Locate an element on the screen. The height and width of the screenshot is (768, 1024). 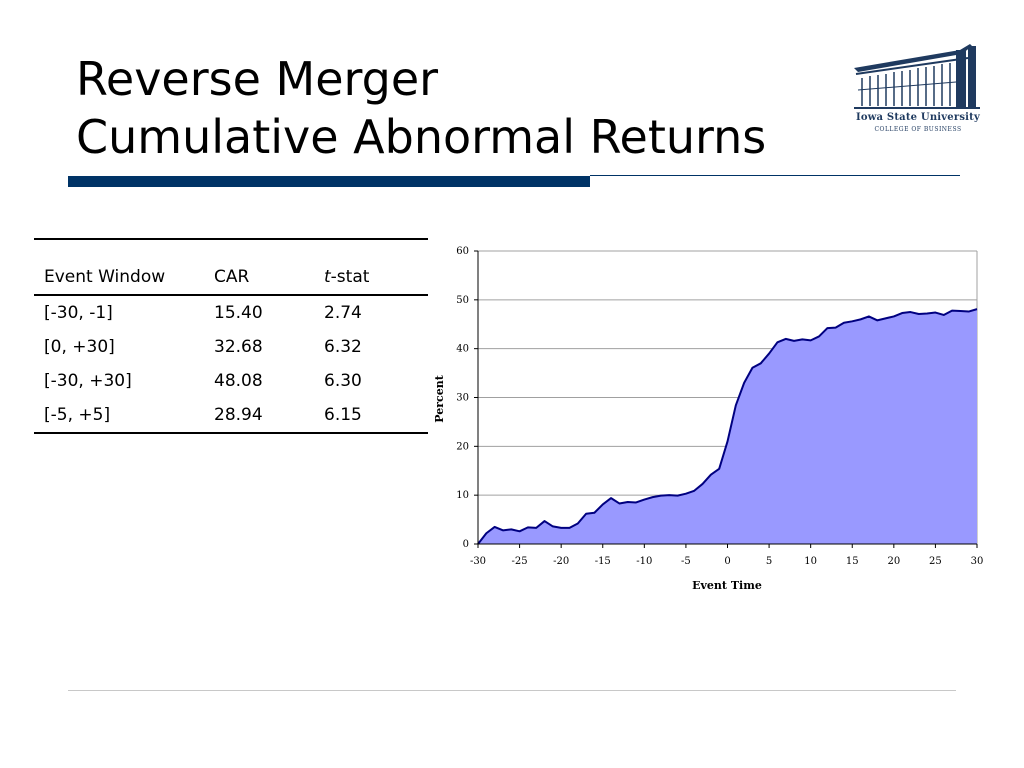
cell-tstat: 6.15 is located at coordinates (343, 415).